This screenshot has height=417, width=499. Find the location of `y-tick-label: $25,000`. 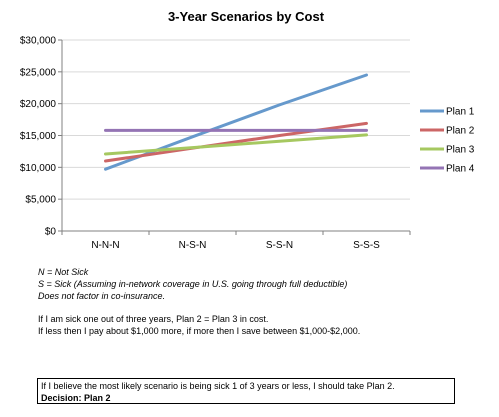

y-tick-label: $25,000 is located at coordinates (38, 72).